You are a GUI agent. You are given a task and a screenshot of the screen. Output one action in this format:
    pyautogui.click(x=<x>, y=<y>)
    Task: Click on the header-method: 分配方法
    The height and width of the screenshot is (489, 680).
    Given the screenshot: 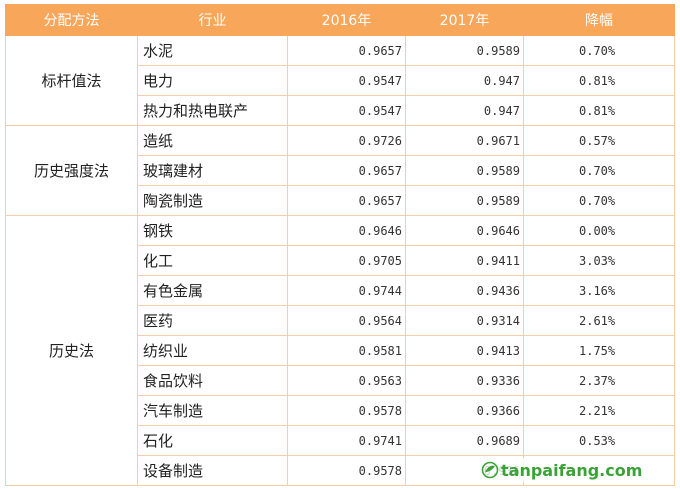 What is the action you would take?
    pyautogui.click(x=71, y=20)
    